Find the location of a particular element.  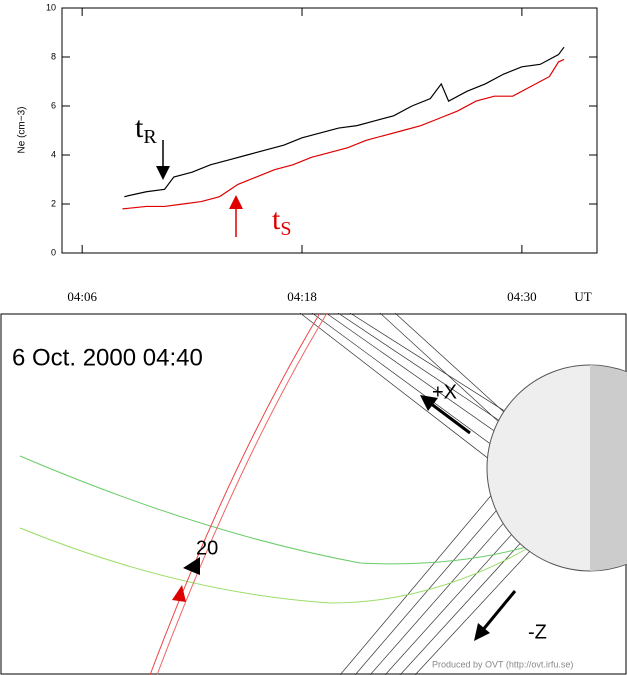

legend-label: tR is located at coordinates (146, 129).